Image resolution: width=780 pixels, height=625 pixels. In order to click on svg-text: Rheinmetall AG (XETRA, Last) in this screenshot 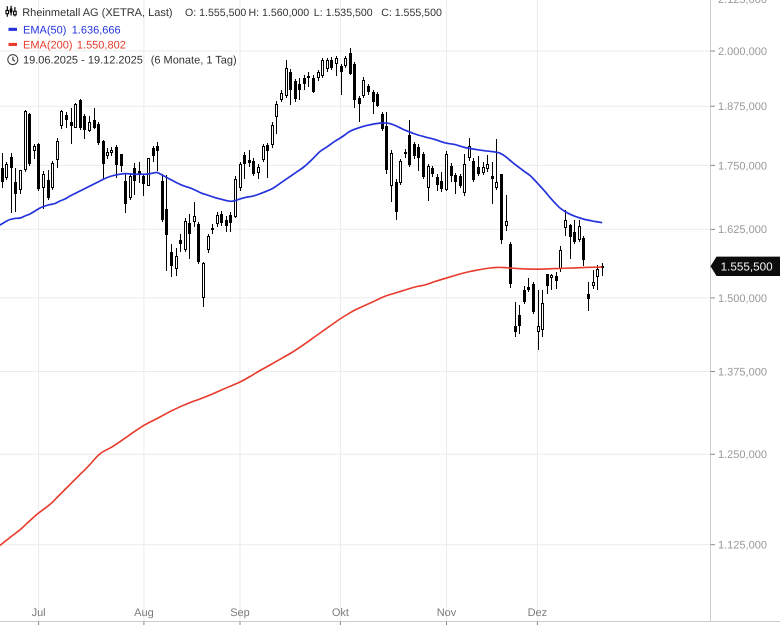, I will do `click(97, 13)`.